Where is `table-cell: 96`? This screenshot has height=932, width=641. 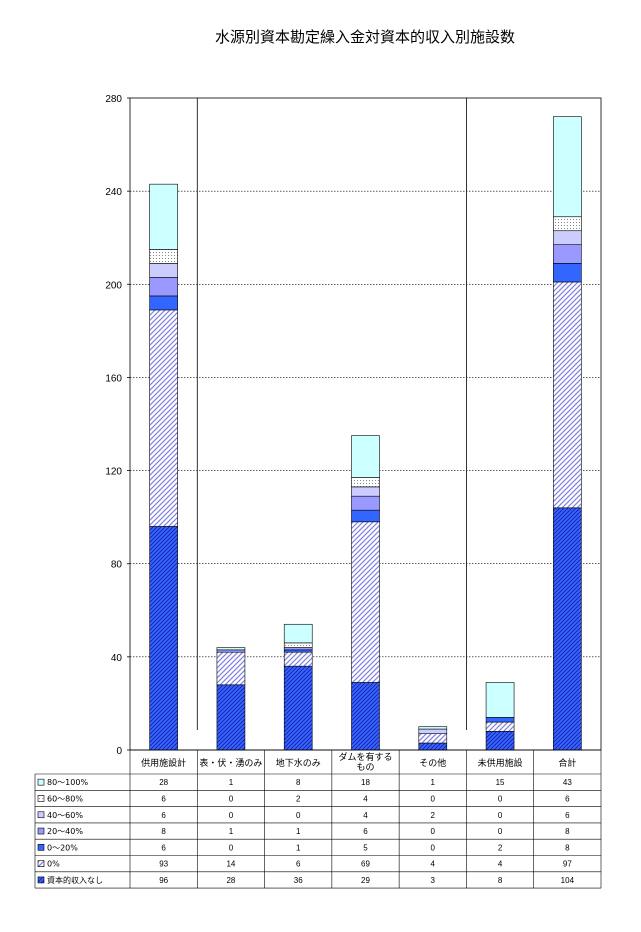 table-cell: 96 is located at coordinates (163, 880).